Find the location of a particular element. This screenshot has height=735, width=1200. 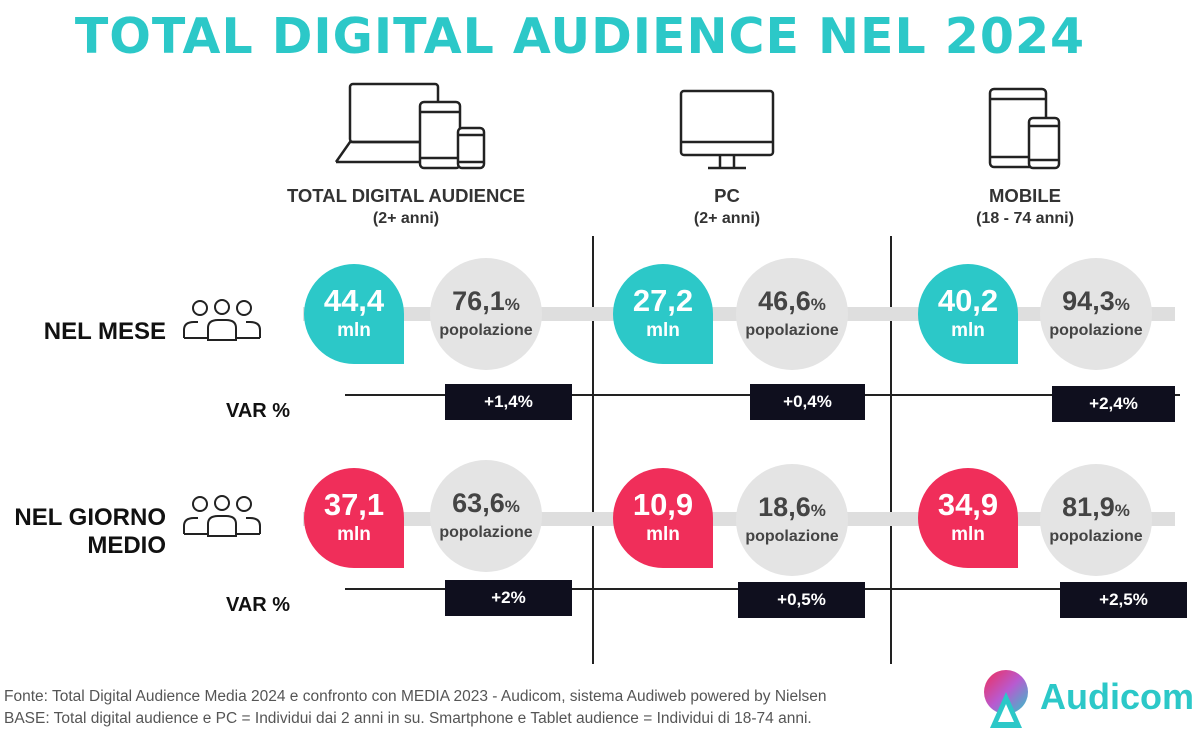

population-circle: 76,1% popolazione is located at coordinates (486, 314).